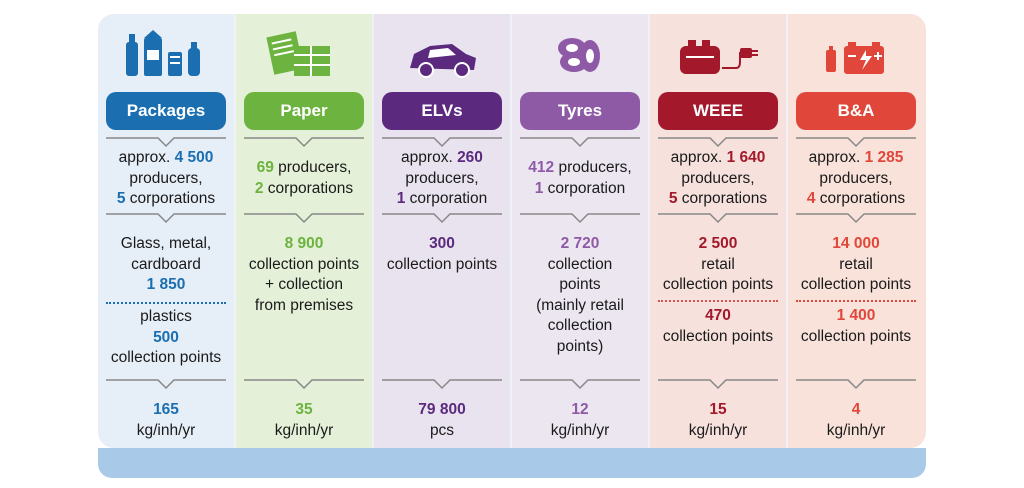 The height and width of the screenshot is (488, 1024). I want to click on battery-icon, so click(856, 56).